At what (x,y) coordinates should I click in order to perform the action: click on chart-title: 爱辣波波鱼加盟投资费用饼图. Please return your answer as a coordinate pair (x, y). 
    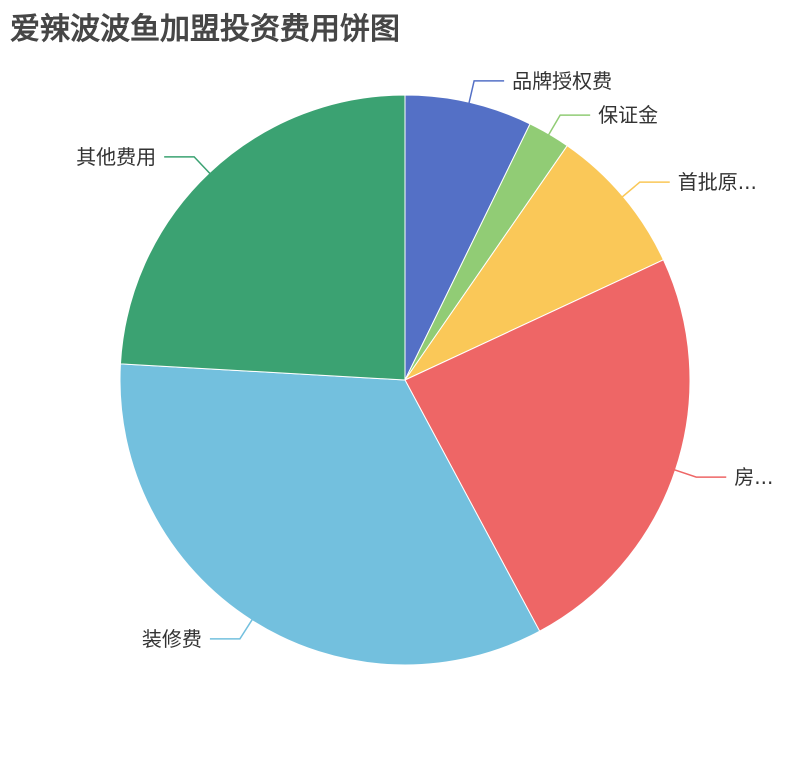
    Looking at the image, I should click on (205, 29).